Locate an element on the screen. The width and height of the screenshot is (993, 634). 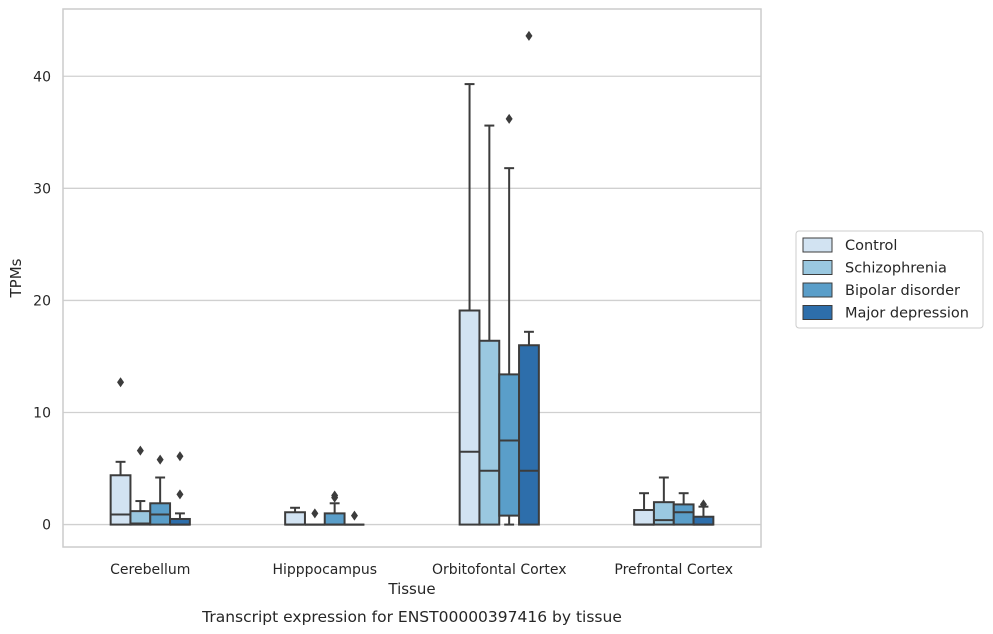
legend-entry: Major depression is located at coordinates (907, 314).